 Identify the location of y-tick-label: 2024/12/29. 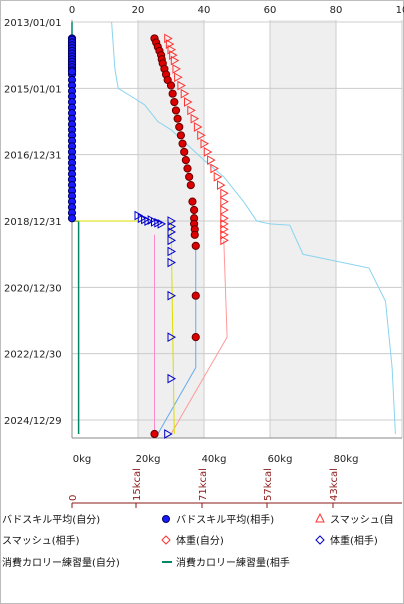
(33, 421).